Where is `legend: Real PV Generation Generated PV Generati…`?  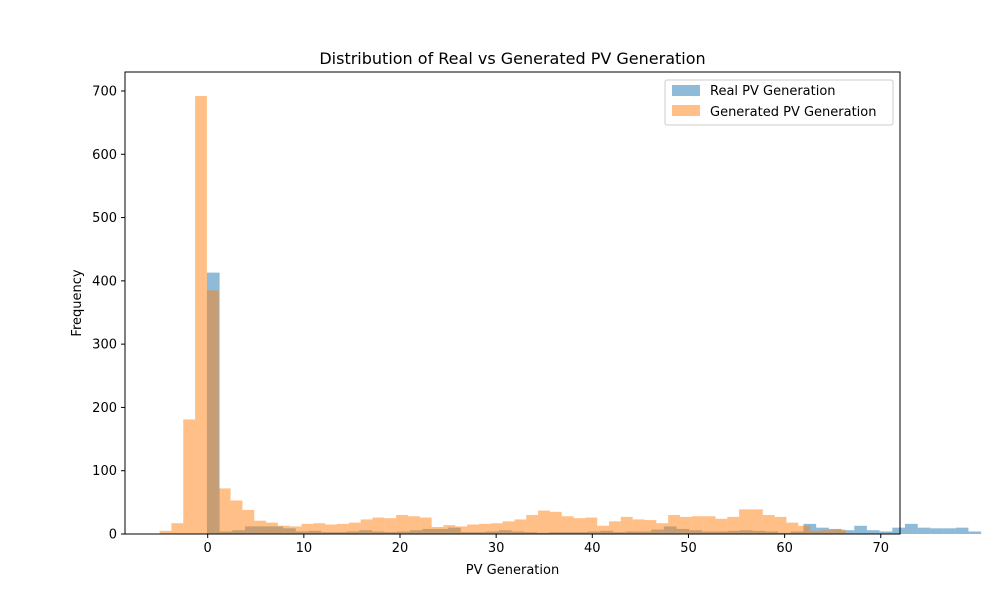 legend: Real PV Generation Generated PV Generati… is located at coordinates (779, 102).